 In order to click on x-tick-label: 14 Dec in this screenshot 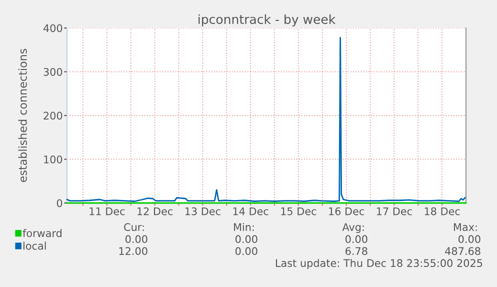, I will do `click(250, 211)`.